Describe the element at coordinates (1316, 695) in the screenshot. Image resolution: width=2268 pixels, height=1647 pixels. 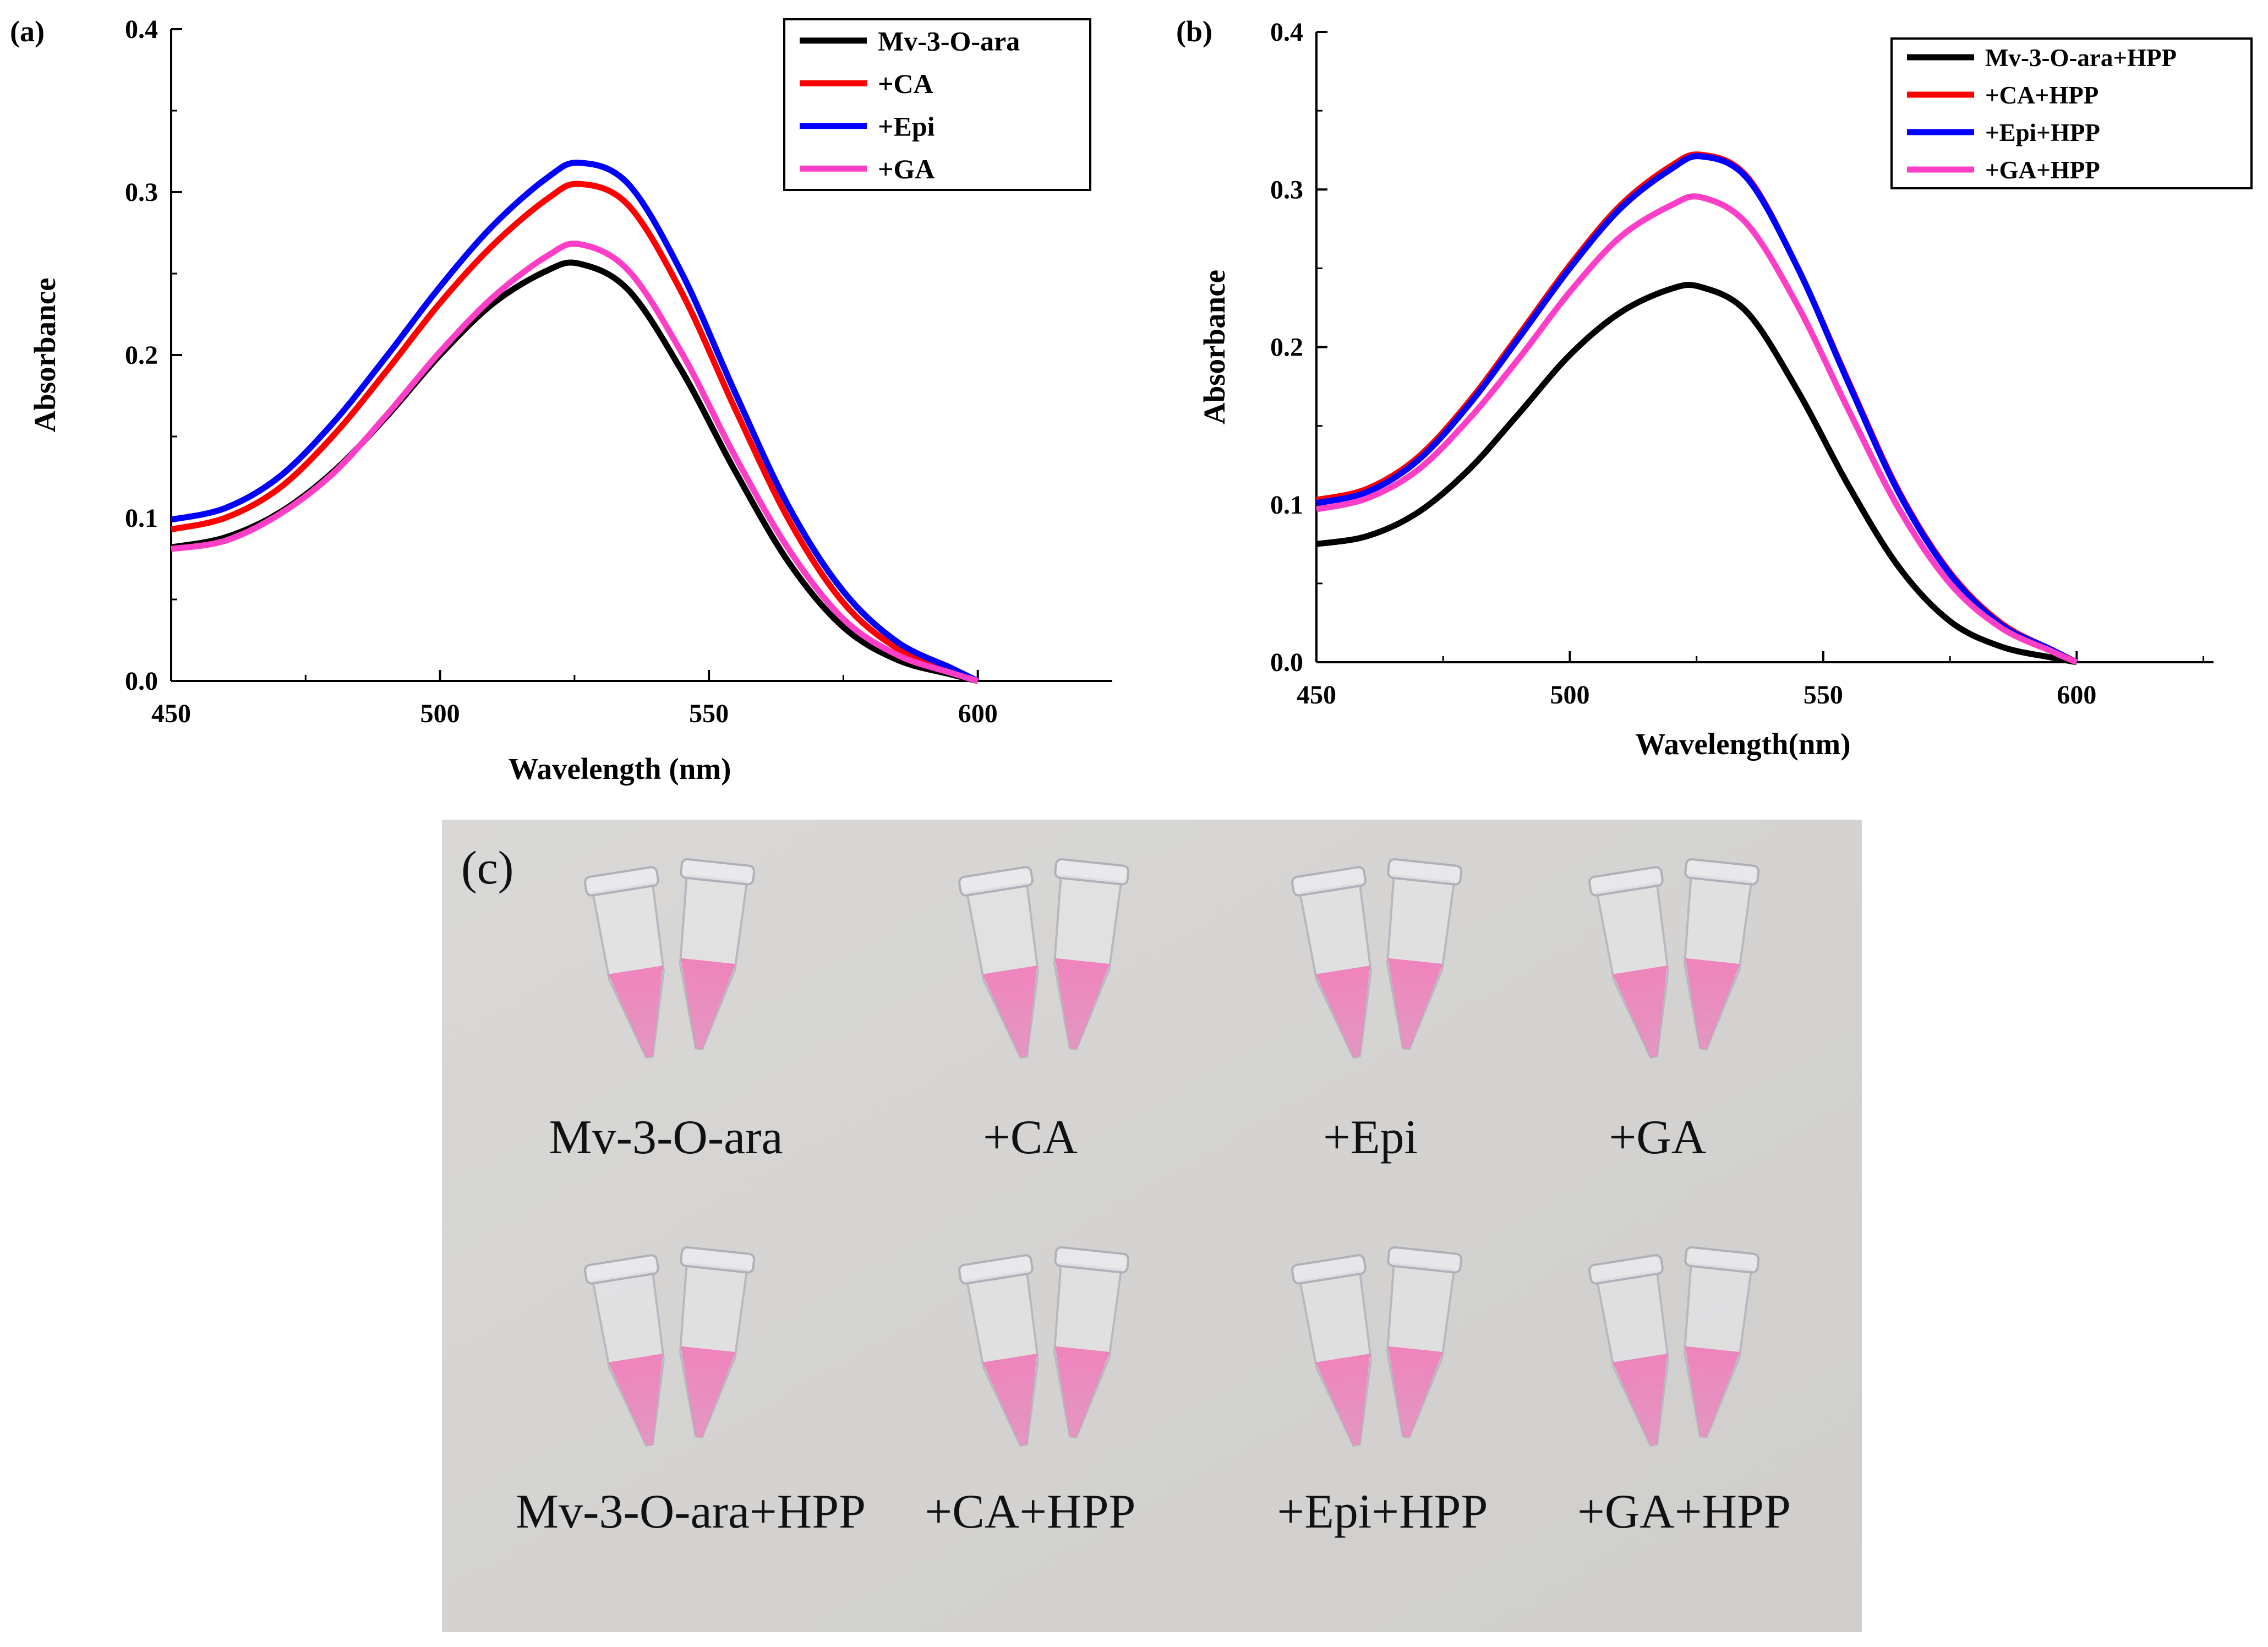
I see `chart-b-x-tick-label: 450` at that location.